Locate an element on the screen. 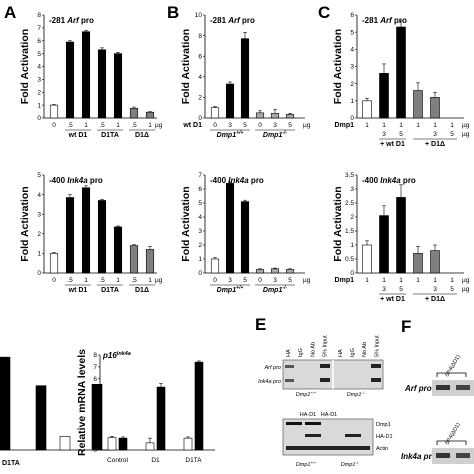 The height and width of the screenshot is (474, 474). x-tick-label: D1 is located at coordinates (155, 460).